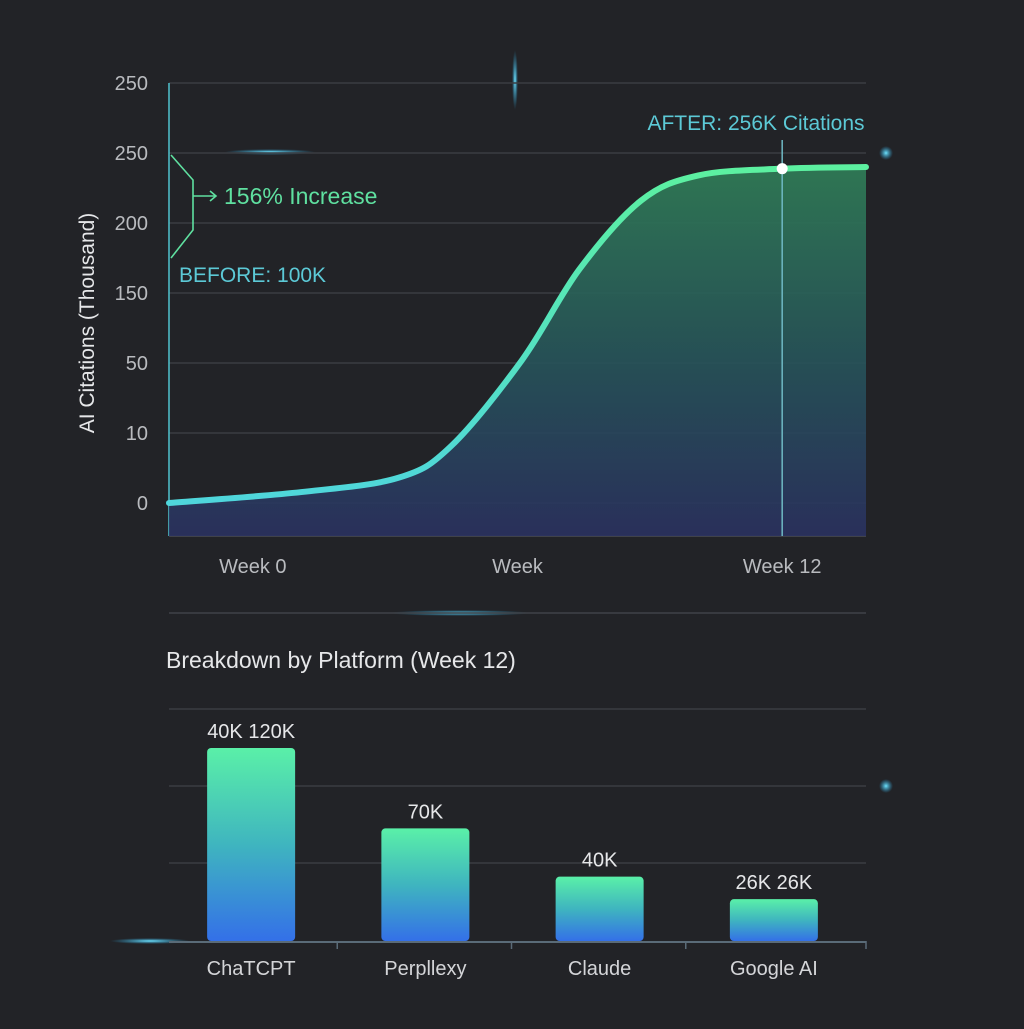 The height and width of the screenshot is (1029, 1024). What do you see at coordinates (600, 861) in the screenshot?
I see `bar-value-label: 40K` at bounding box center [600, 861].